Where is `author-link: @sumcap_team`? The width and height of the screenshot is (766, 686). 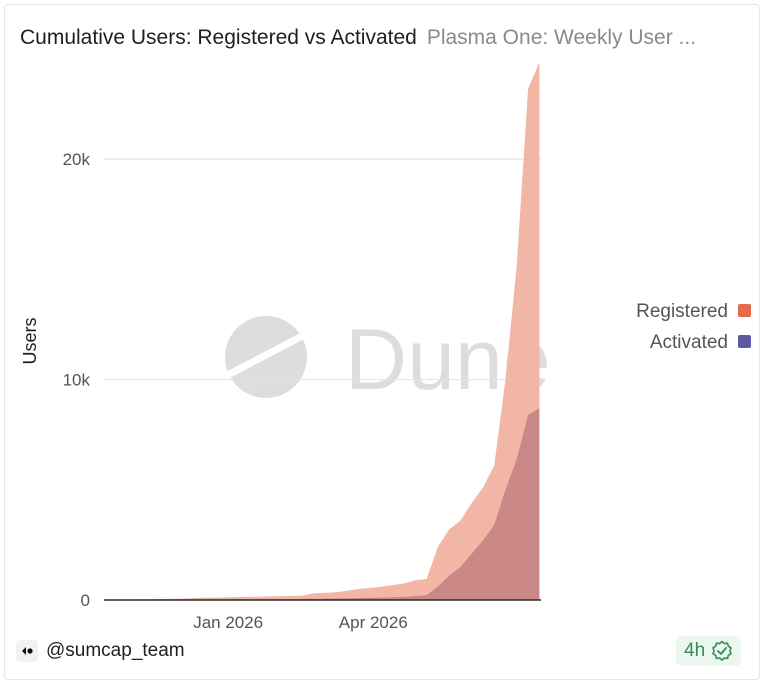
author-link: @sumcap_team is located at coordinates (100, 651).